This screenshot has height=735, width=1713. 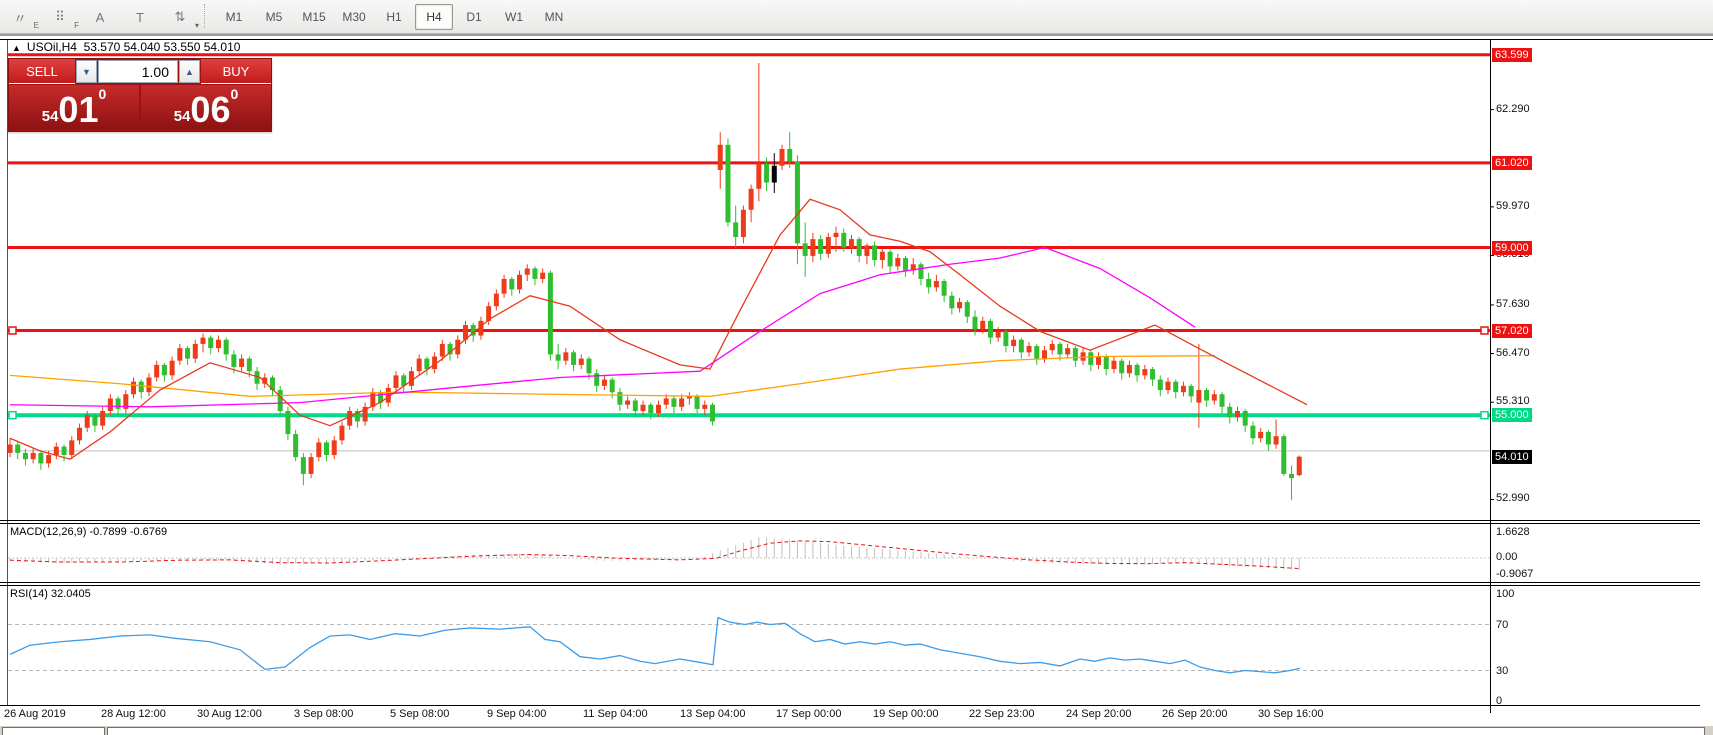 What do you see at coordinates (554, 17) in the screenshot?
I see `timeframe-button-mn: MN` at bounding box center [554, 17].